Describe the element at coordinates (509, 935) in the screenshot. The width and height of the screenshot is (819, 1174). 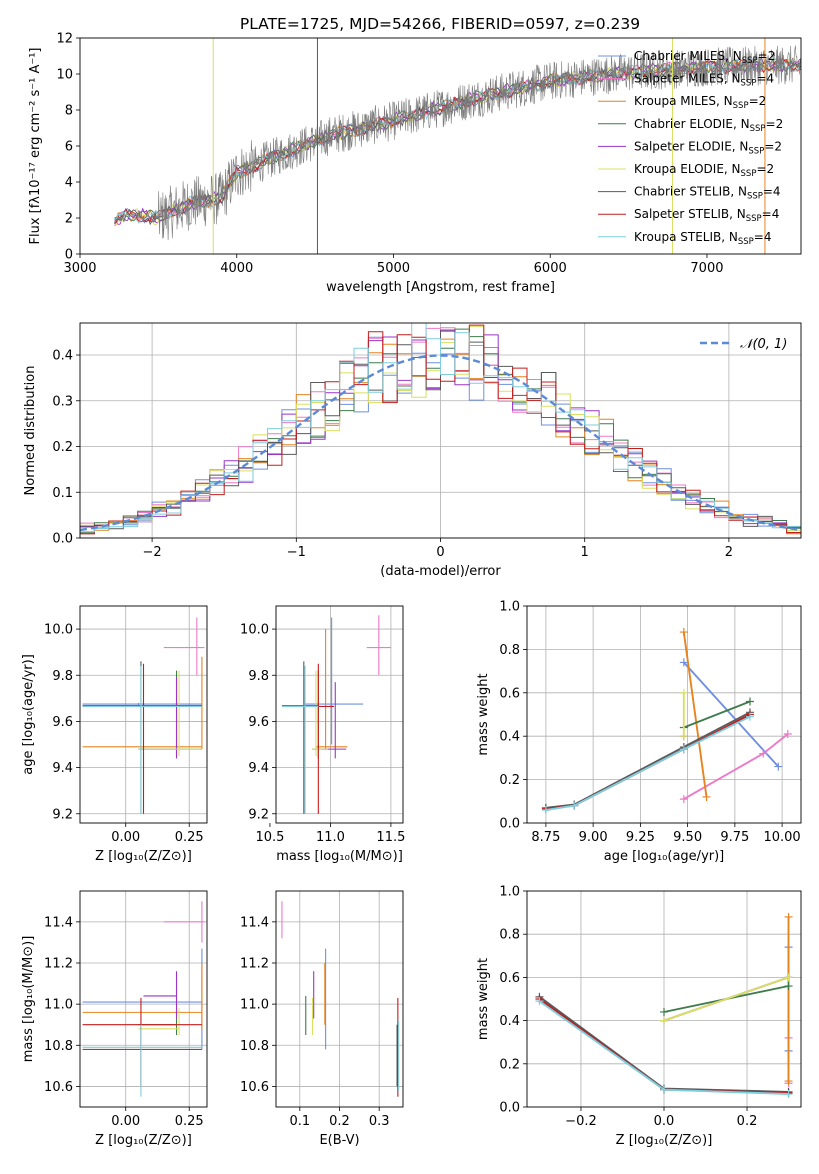
I see `Z_weight-ytick-label: 0.8` at that location.